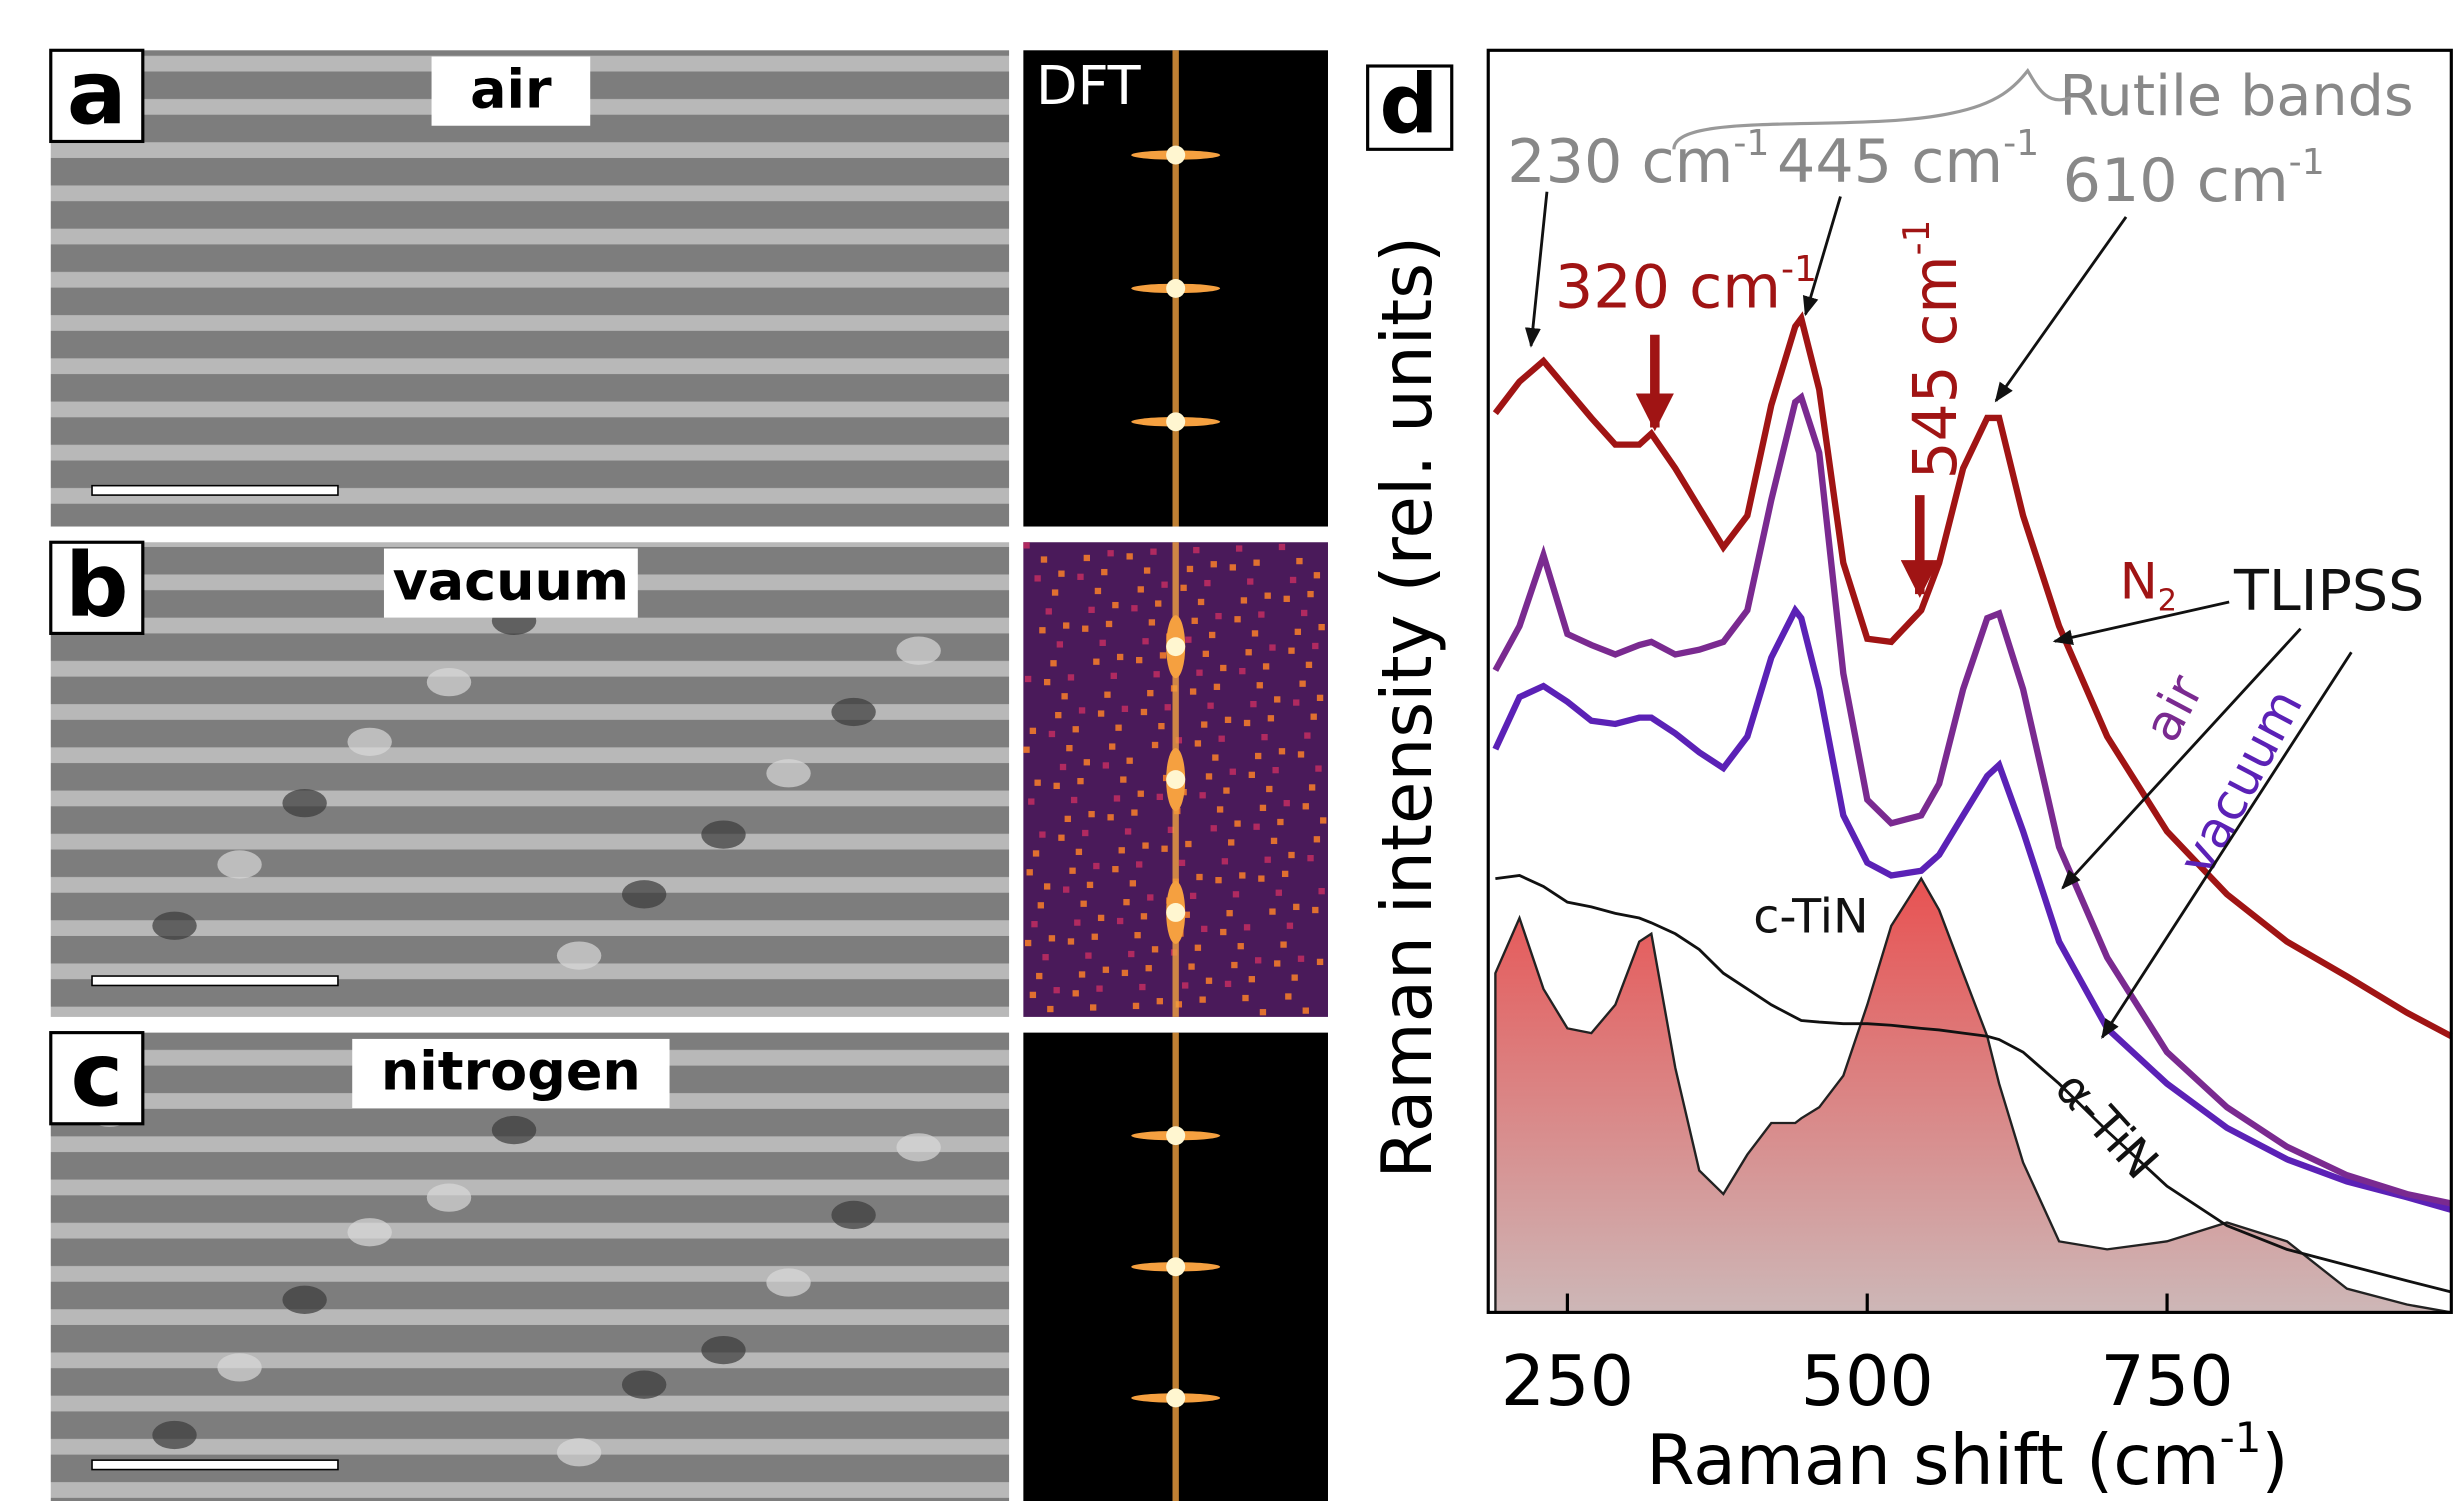  I want to click on text-part: 230 cm, so click(1620, 162).